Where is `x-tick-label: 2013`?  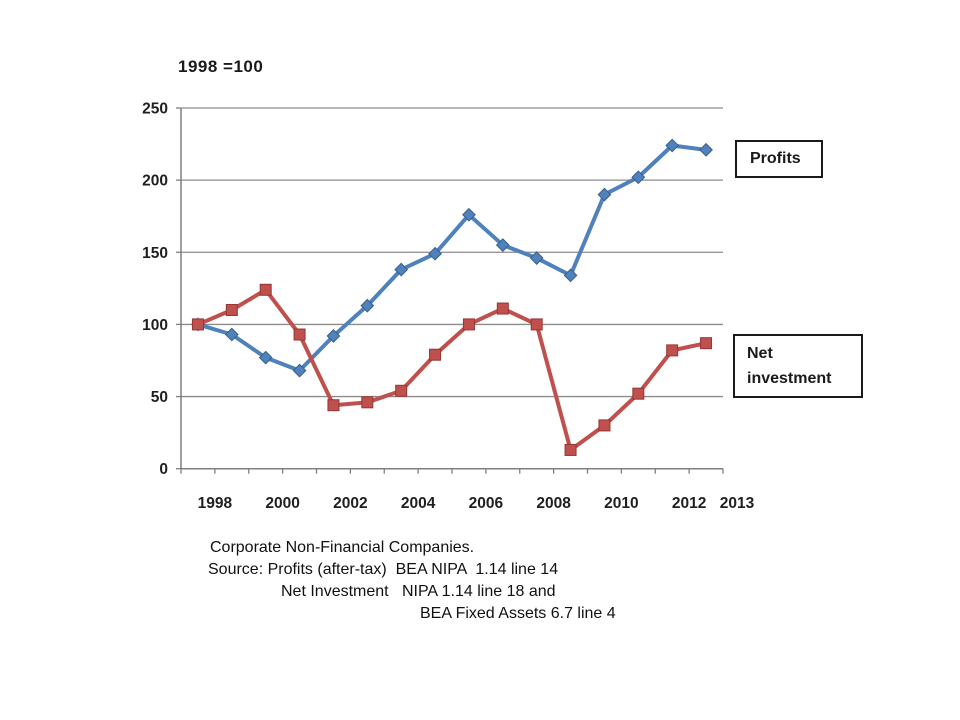
x-tick-label: 2013 is located at coordinates (737, 503).